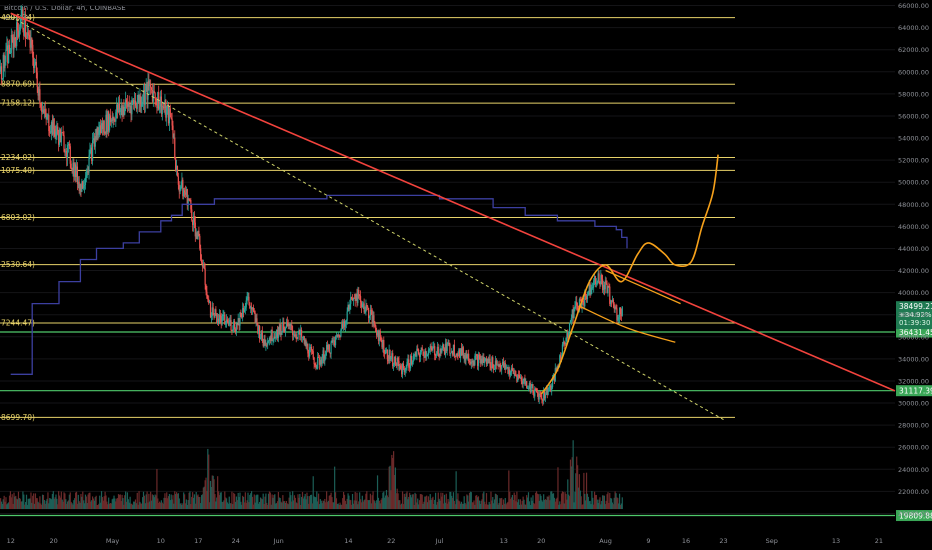 The width and height of the screenshot is (932, 550). Describe the element at coordinates (648, 541) in the screenshot. I see `x-tick-label-13: 9` at that location.